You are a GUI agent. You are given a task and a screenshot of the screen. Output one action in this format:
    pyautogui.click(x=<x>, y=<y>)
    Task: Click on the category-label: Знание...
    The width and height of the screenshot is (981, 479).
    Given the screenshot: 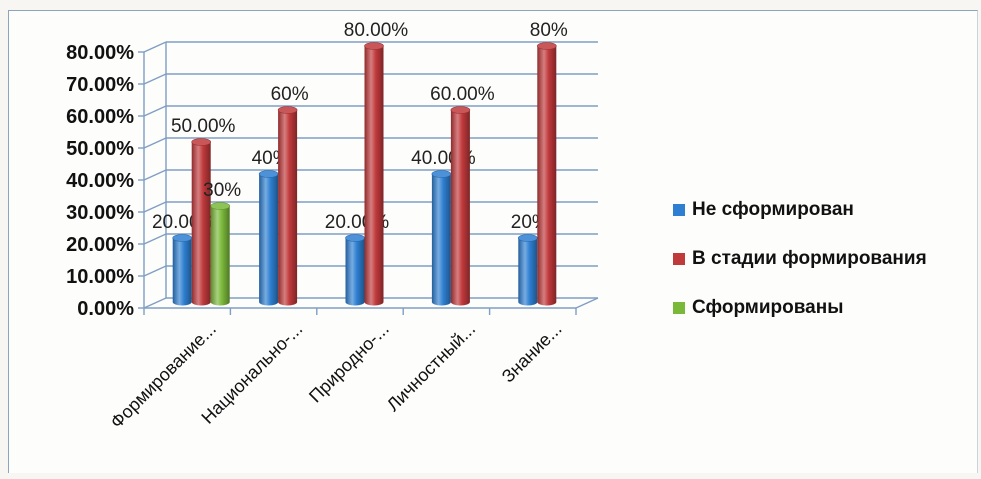 What is the action you would take?
    pyautogui.click(x=532, y=353)
    